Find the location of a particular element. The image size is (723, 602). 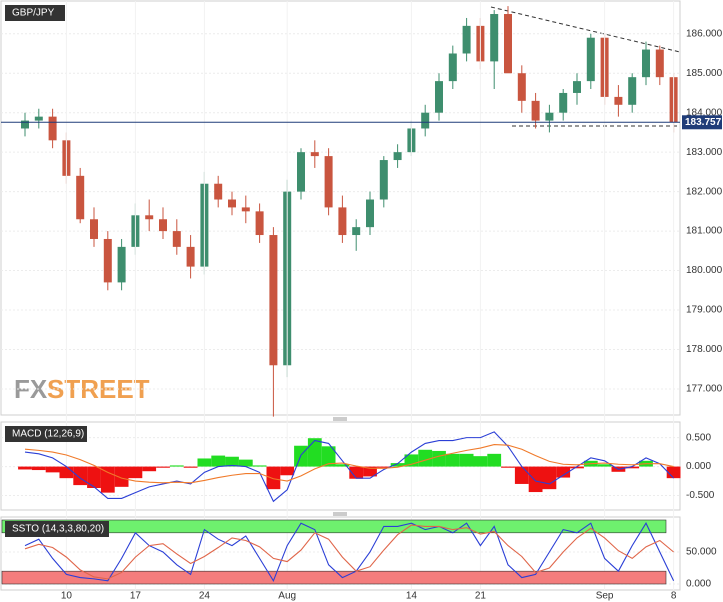

x-tick-label: 14 is located at coordinates (412, 596).